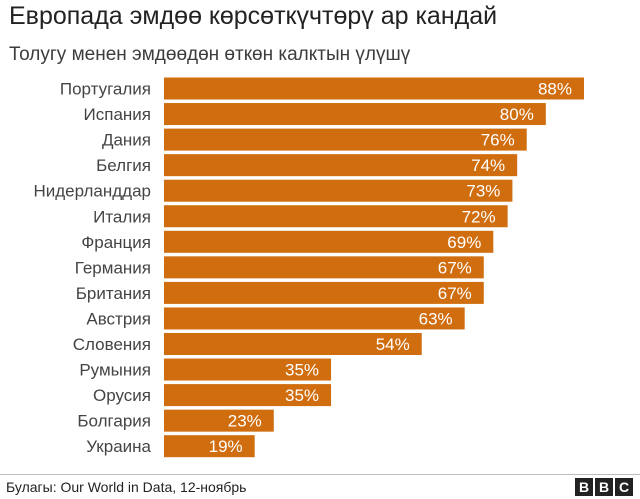  Describe the element at coordinates (226, 446) in the screenshot. I see `value-label: 19%` at that location.